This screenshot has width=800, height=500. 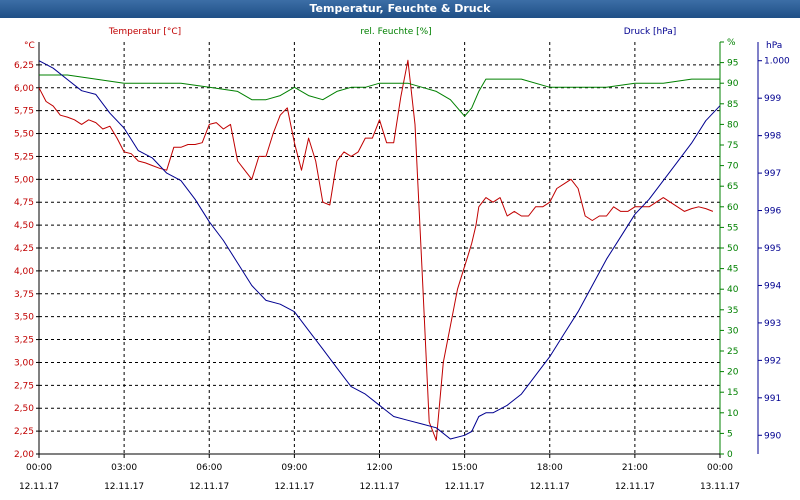 What do you see at coordinates (733, 167) in the screenshot?
I see `humidity-tick-label: 70` at bounding box center [733, 167].